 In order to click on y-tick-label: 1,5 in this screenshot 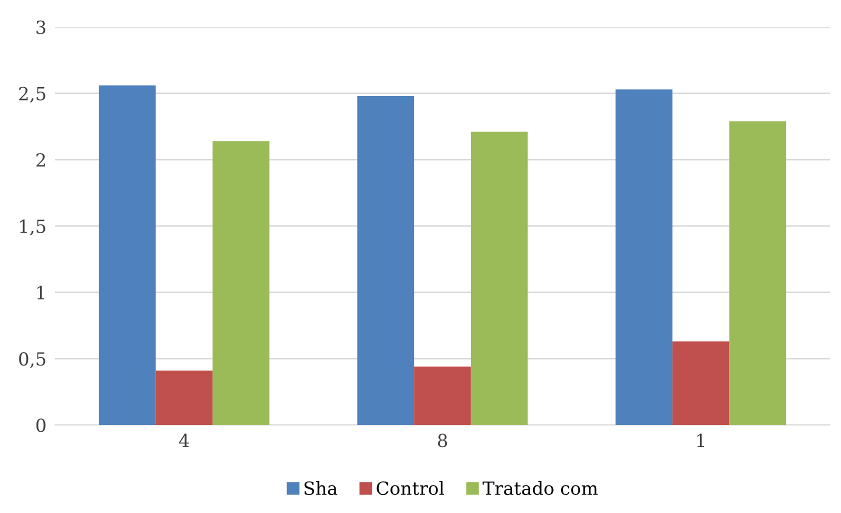, I will do `click(33, 227)`.